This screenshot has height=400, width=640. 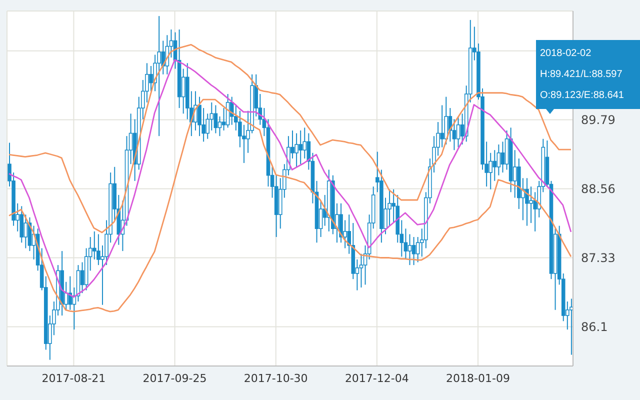 I want to click on annotation: 2018-02-02, so click(x=566, y=54).